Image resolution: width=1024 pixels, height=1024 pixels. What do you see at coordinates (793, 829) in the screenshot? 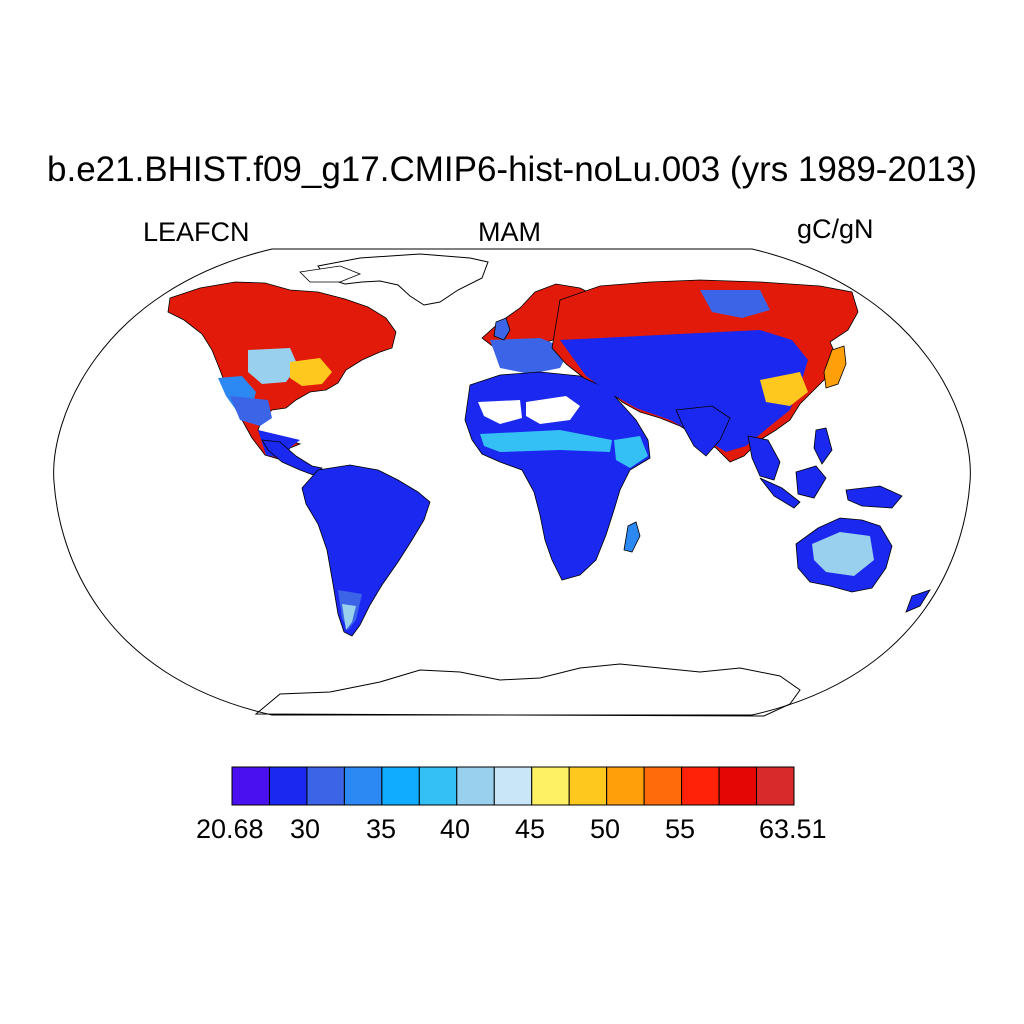
I see `colorbar-label-7: 63.51` at bounding box center [793, 829].